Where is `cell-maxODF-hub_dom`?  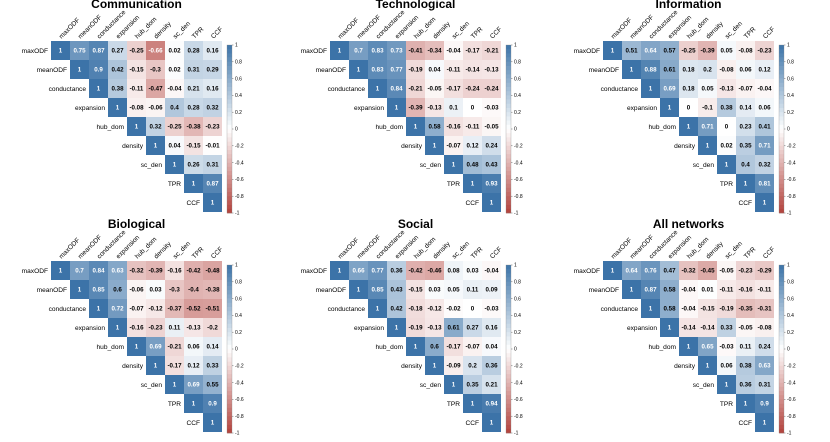
cell-maxODF-hub_dom is located at coordinates (688, 50).